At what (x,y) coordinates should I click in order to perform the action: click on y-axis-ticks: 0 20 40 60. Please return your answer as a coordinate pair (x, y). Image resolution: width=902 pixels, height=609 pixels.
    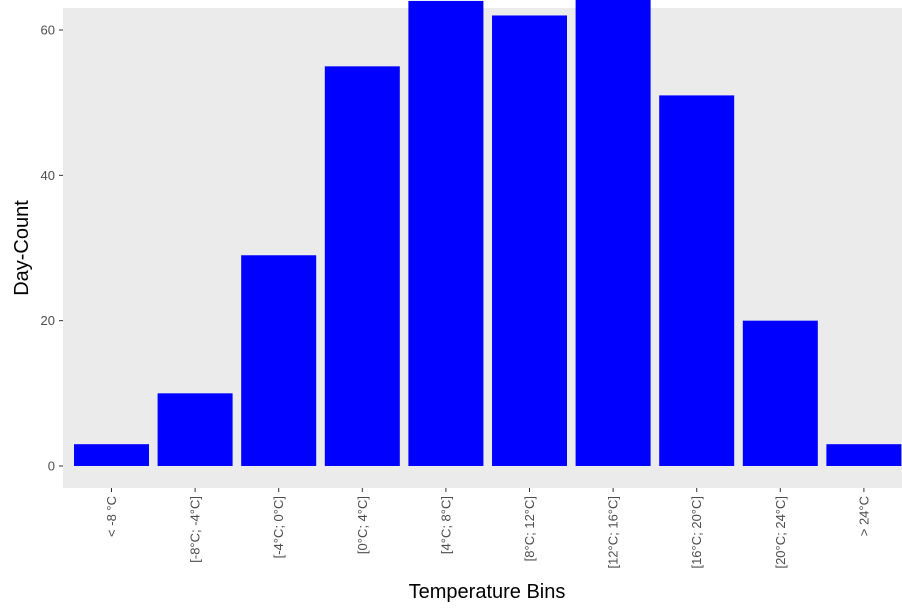
    Looking at the image, I should click on (52, 248).